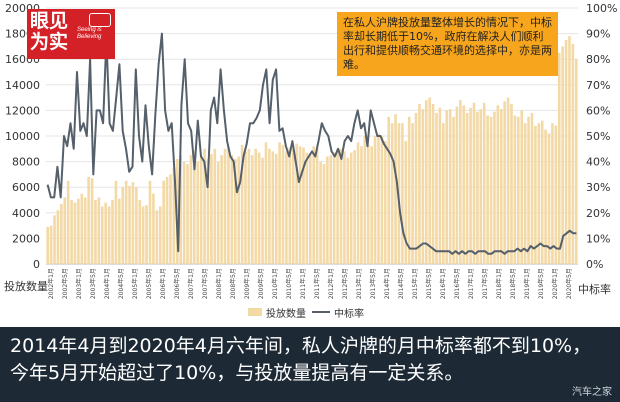 Image resolution: width=620 pixels, height=402 pixels. Describe the element at coordinates (598, 34) in the screenshot. I see `y2-tick-label: 90%` at that location.